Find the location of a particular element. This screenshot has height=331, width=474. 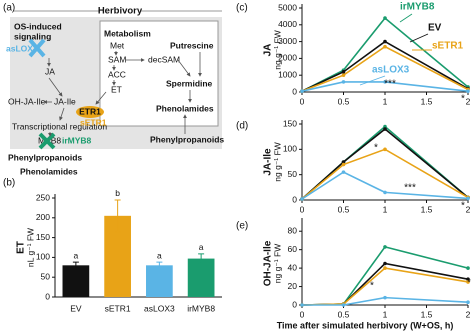

y-axis-unit: nL g⁻¹ FW is located at coordinates (30, 247).